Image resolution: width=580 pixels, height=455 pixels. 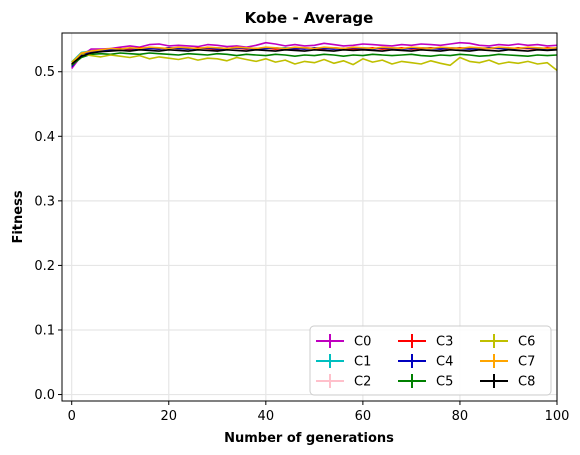 I want to click on y-tick-label: 0.3, so click(x=44, y=201).